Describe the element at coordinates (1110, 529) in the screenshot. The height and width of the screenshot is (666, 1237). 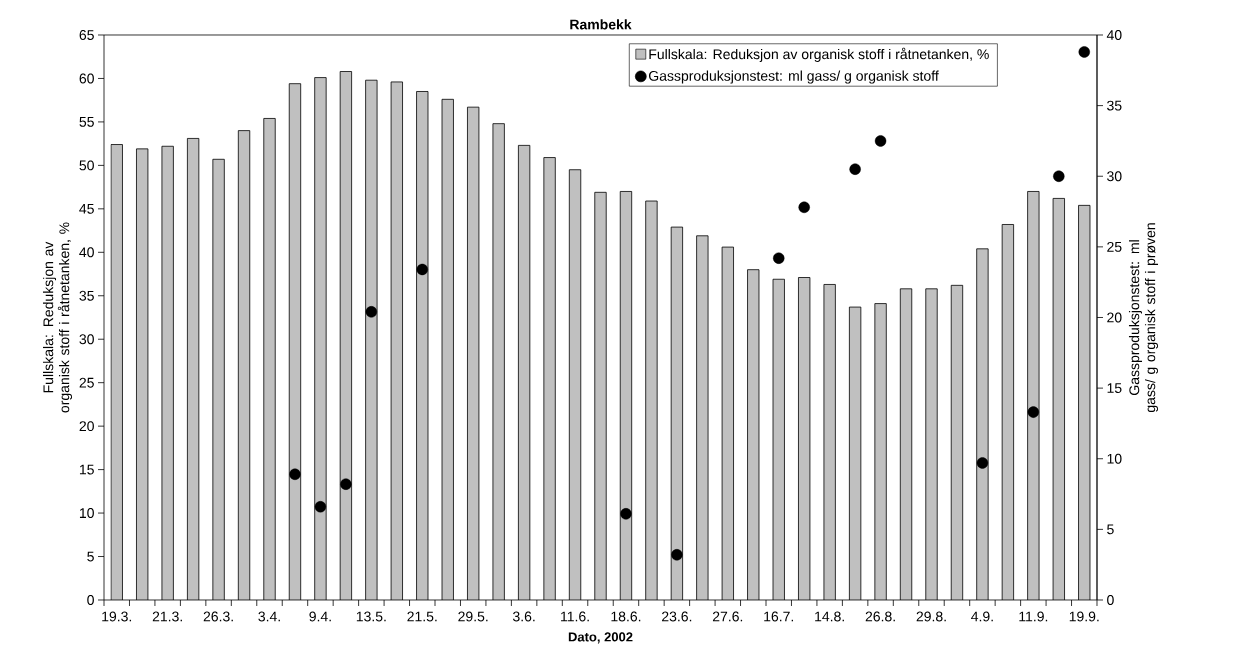
I see `y2-tick-label: 5` at that location.